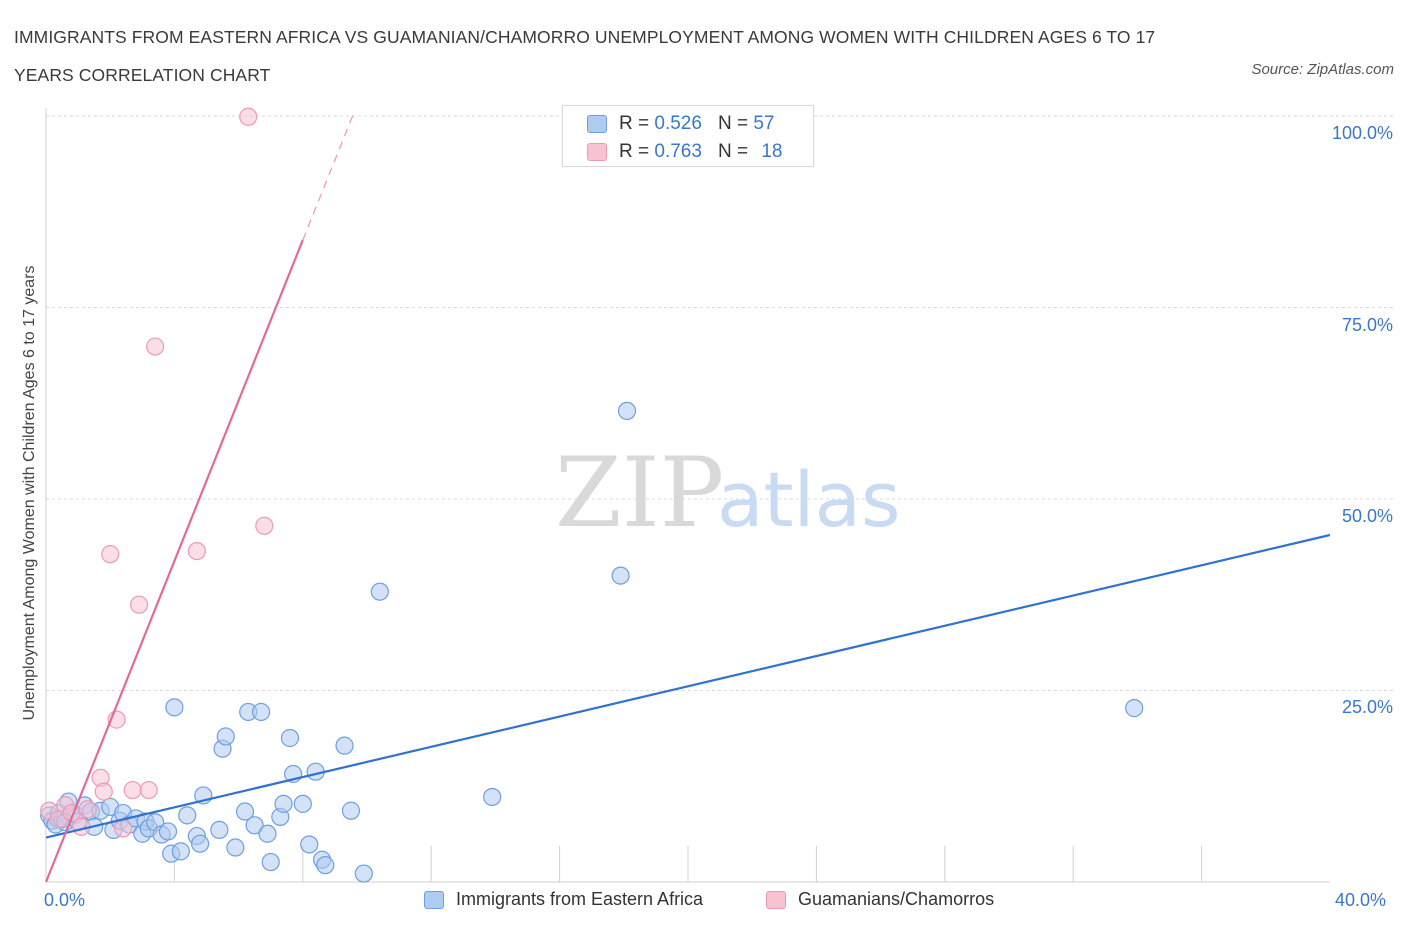 This screenshot has height=930, width=1406. What do you see at coordinates (896, 899) in the screenshot?
I see `legend-label-guamanian: Guamanians/Chamorros` at bounding box center [896, 899].